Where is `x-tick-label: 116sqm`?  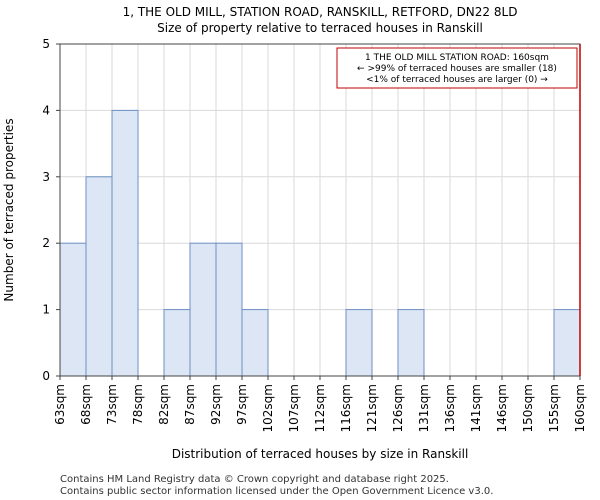
x-tick-label: 116sqm is located at coordinates (346, 408).